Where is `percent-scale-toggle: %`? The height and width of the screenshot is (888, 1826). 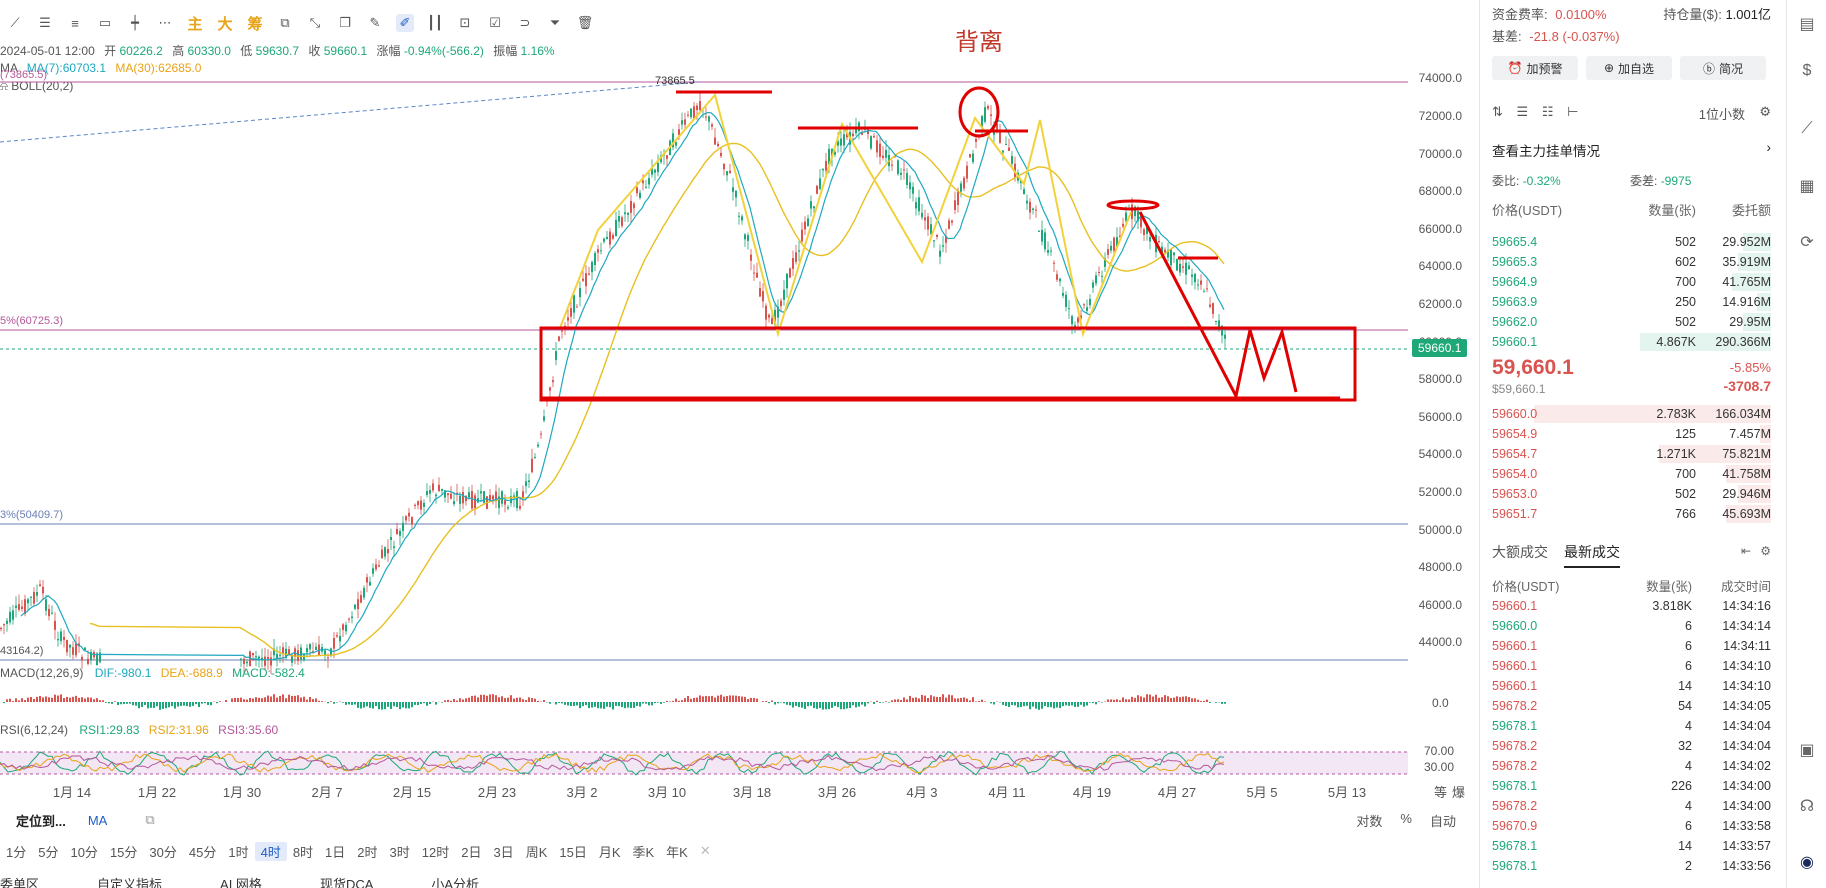
percent-scale-toggle: % is located at coordinates (1406, 818).